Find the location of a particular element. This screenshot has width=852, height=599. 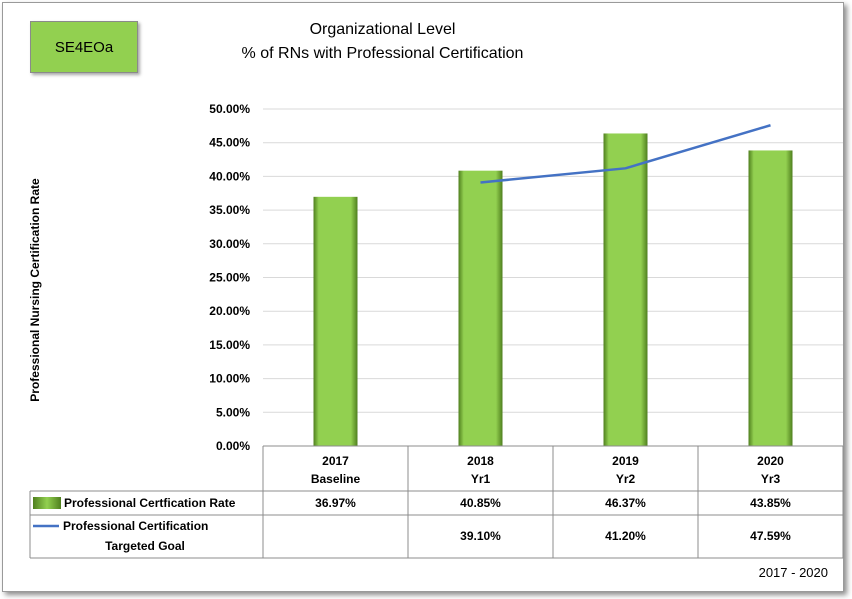

y-tick-label: 20.00% is located at coordinates (229, 311).